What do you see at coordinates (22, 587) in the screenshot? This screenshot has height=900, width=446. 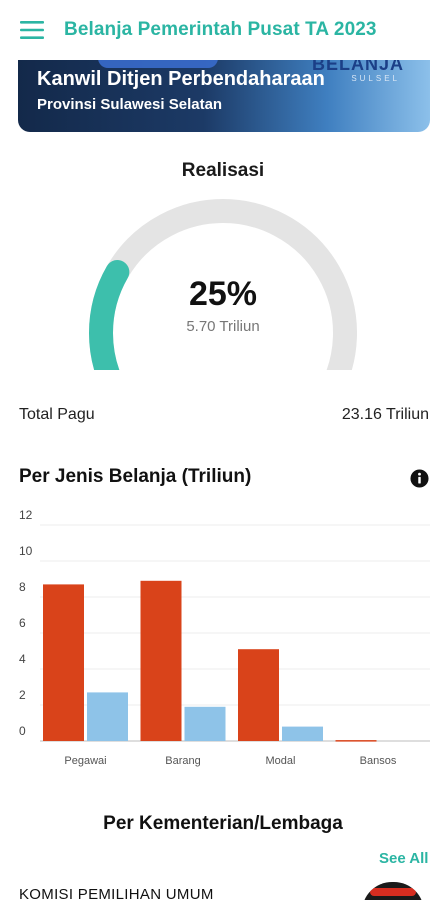 I see `y-tick-label: 8` at bounding box center [22, 587].